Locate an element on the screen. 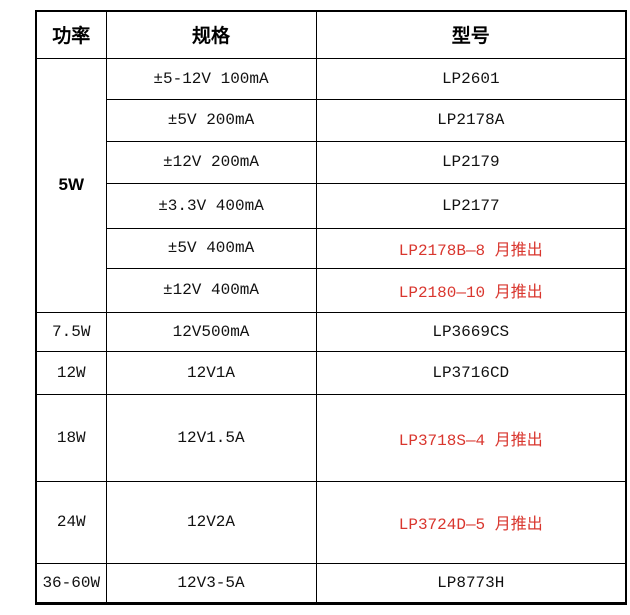 This screenshot has height=615, width=630. table-header-row: 功率 规格 型号 is located at coordinates (331, 34).